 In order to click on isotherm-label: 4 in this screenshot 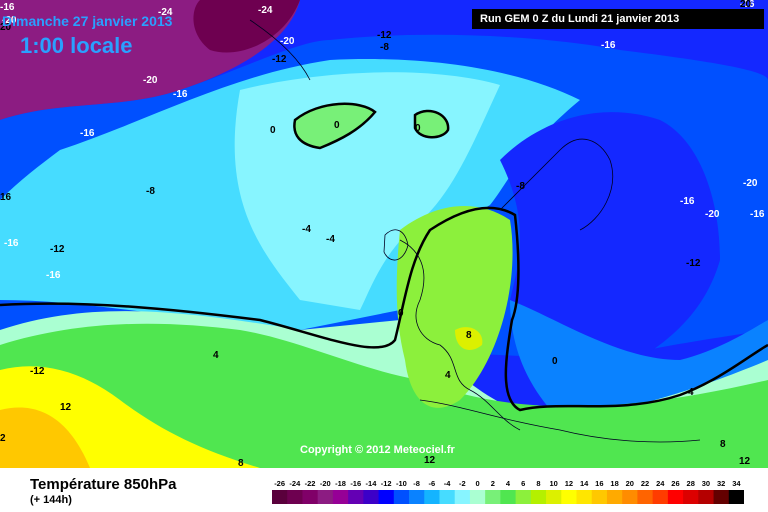, I will do `click(216, 355)`.